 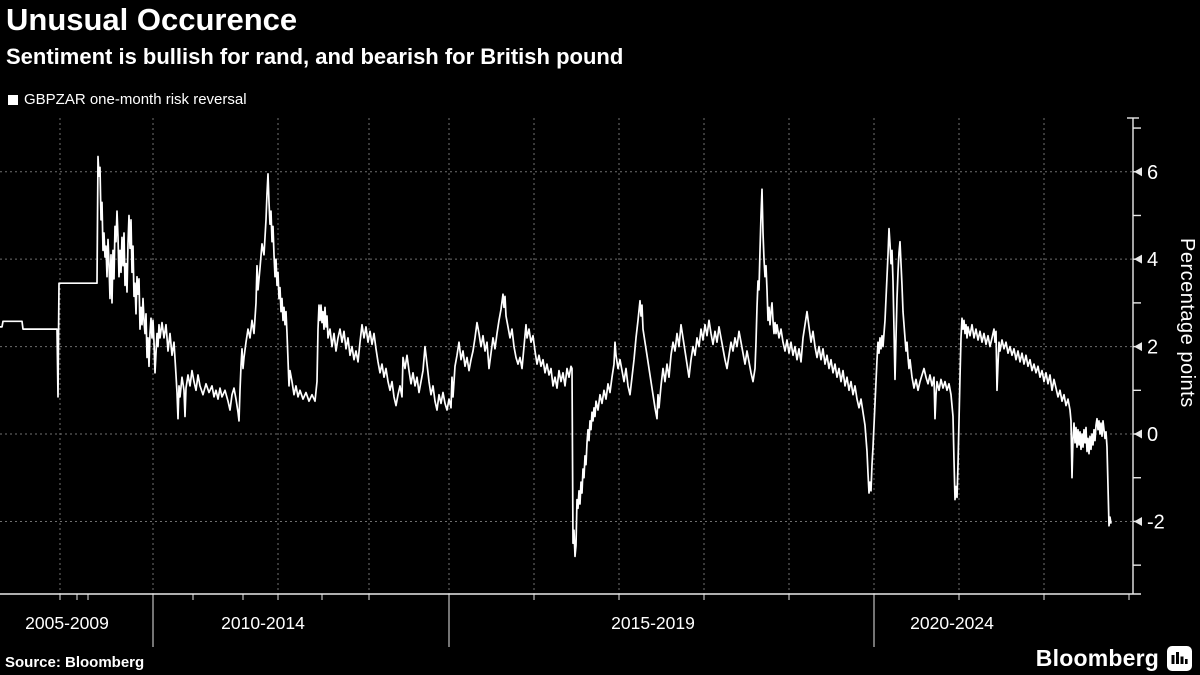 What do you see at coordinates (1179, 658) in the screenshot?
I see `bloomberg-logo-icon` at bounding box center [1179, 658].